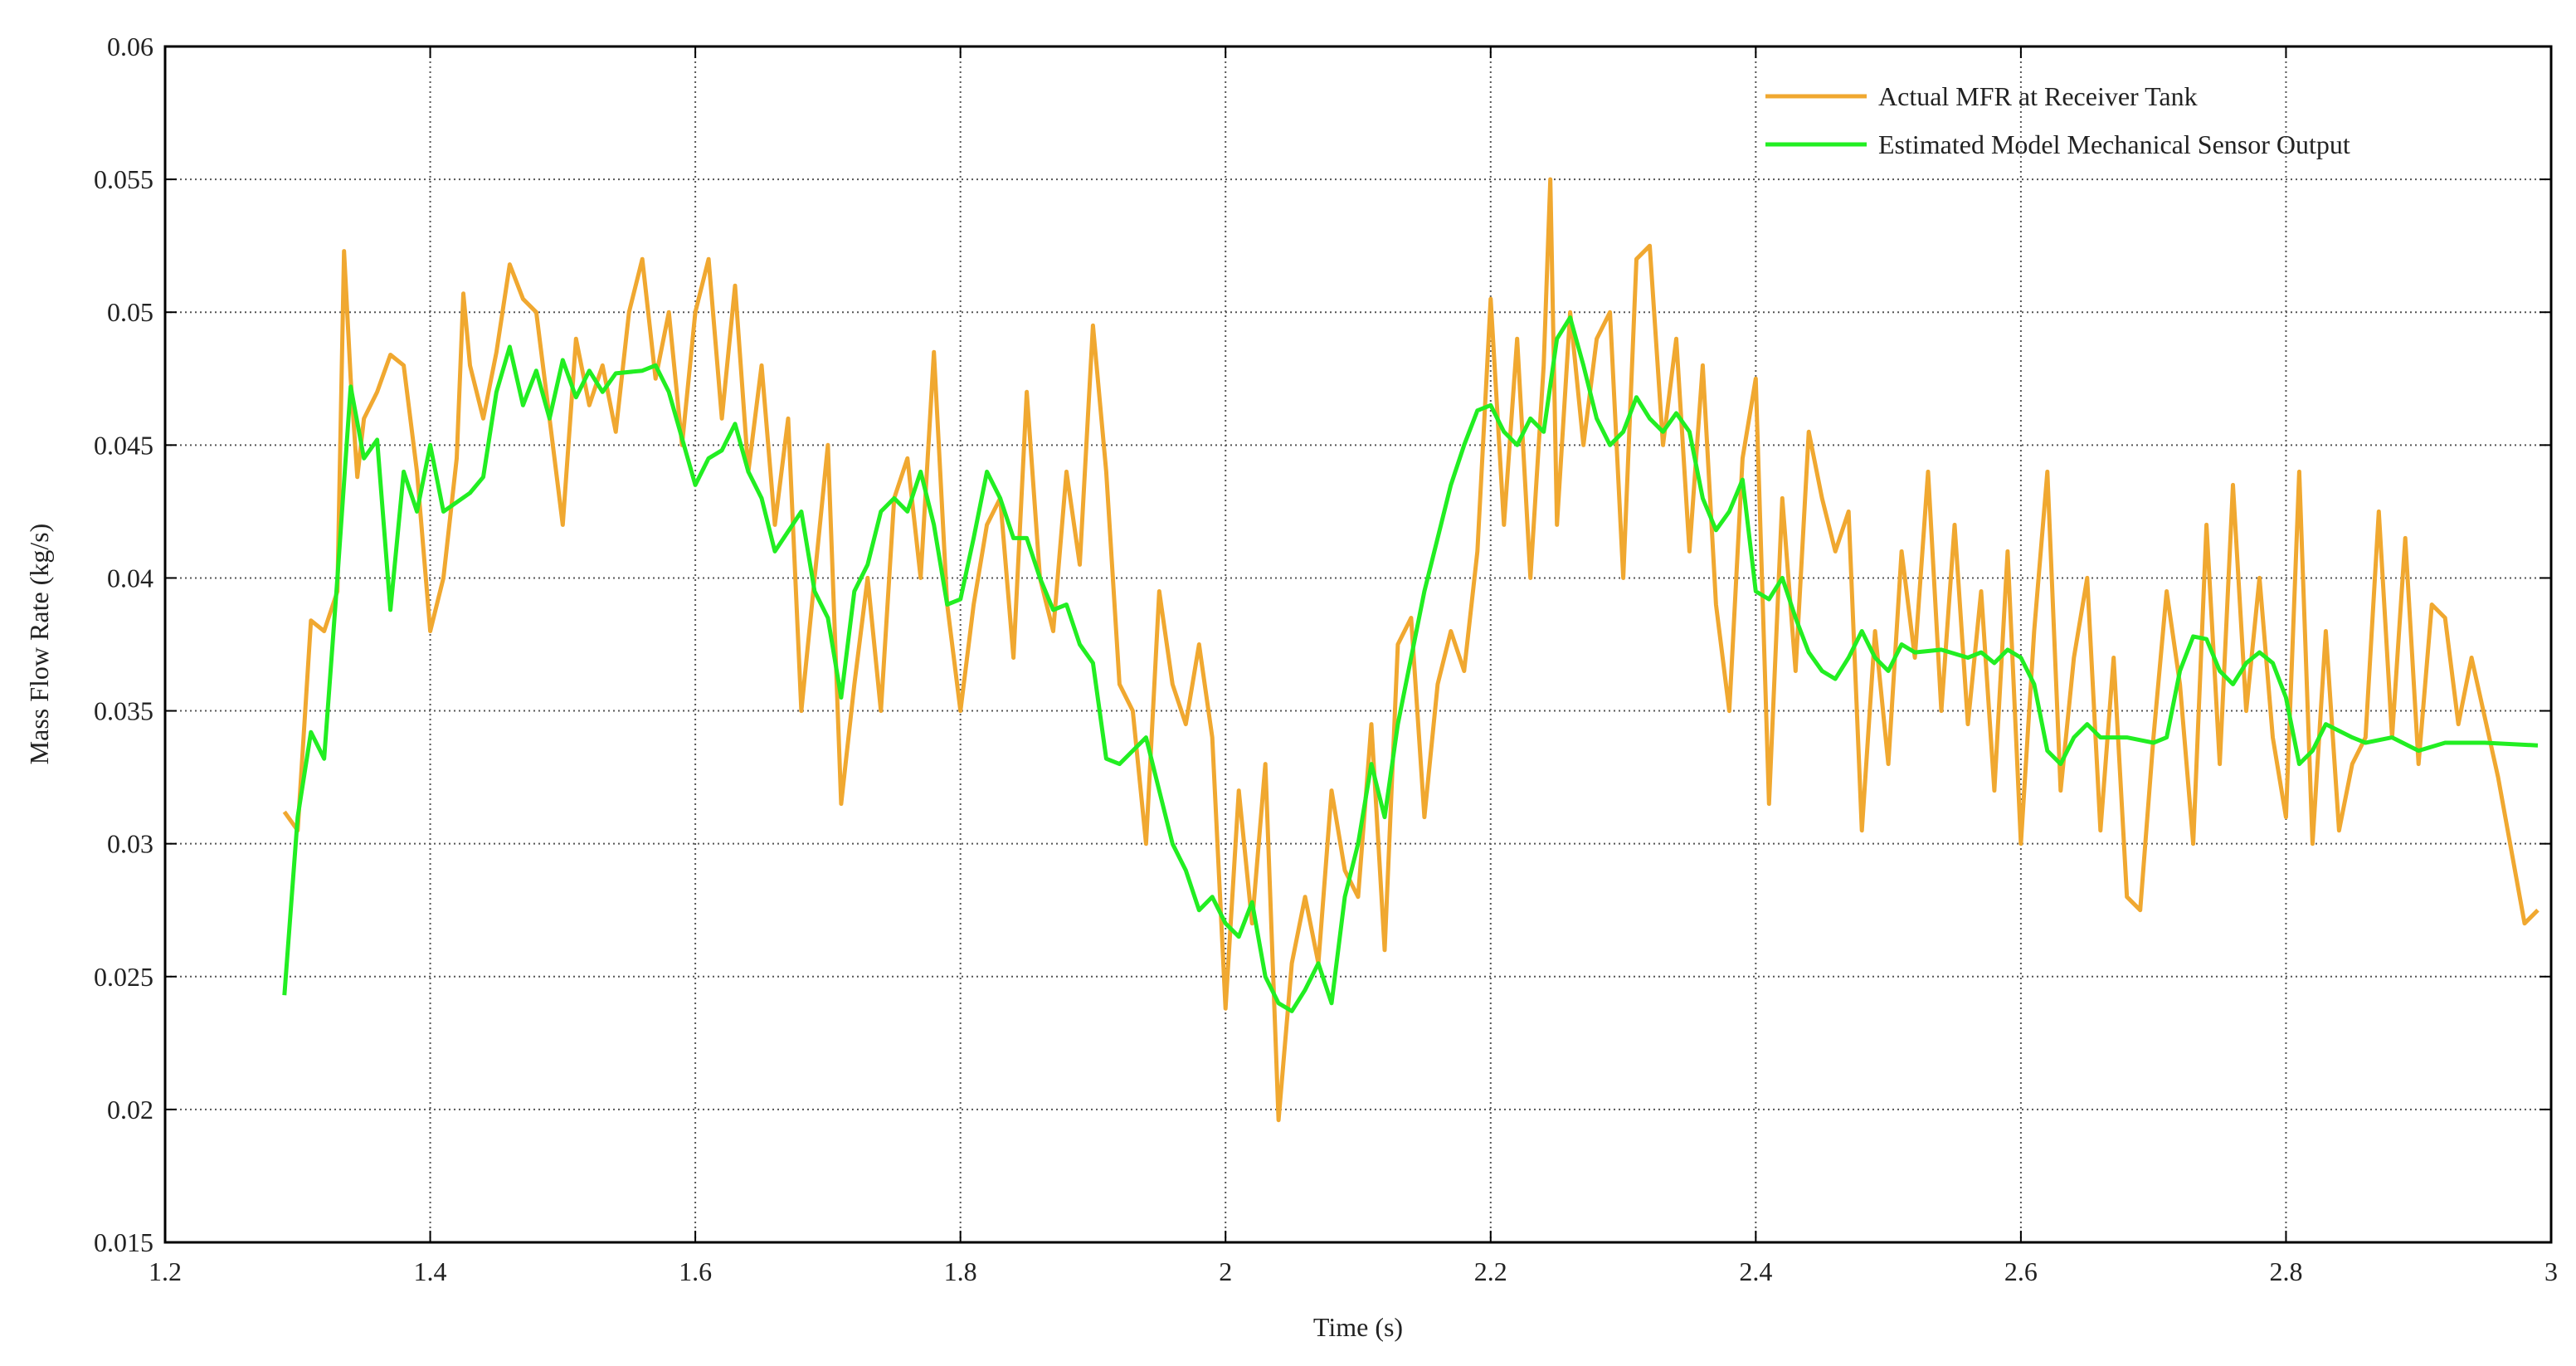  I want to click on y-tick-label: 0.025, so click(123, 977).